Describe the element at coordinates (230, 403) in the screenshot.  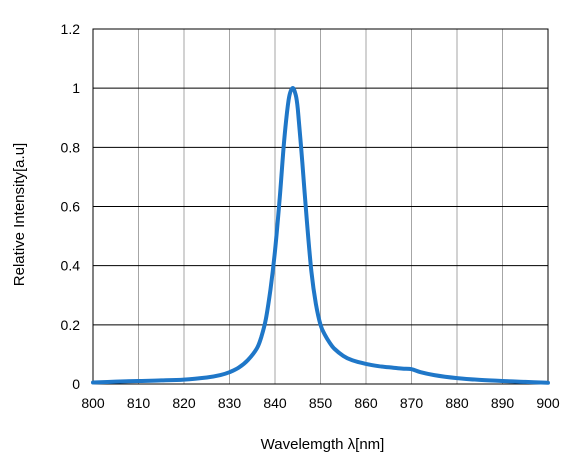
I see `x-tick-label: 830` at that location.